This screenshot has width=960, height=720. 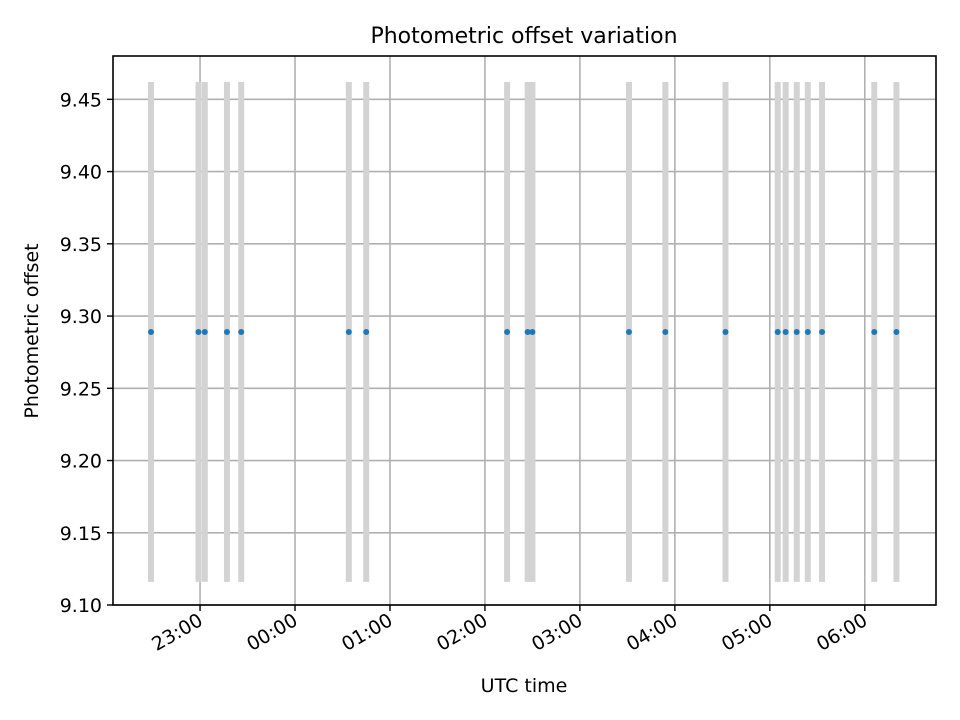 What do you see at coordinates (509, 630) in the screenshot?
I see `x-axis-ticks: 23:00 00:00 01:00 02:00 03:00 04:00 05:00 06:00` at bounding box center [509, 630].